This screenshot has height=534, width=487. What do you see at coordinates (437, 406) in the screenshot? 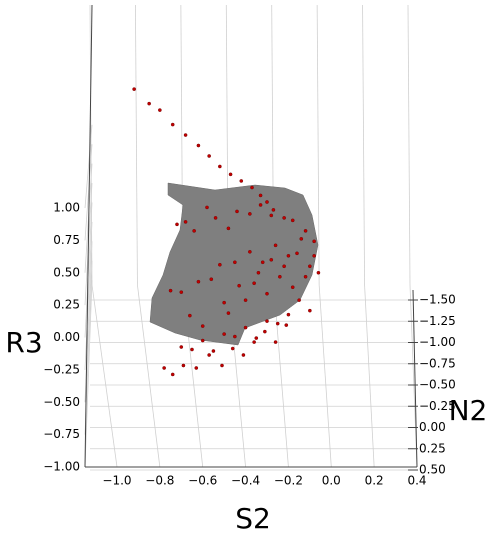
I see `y-tick-label: −0.25` at bounding box center [437, 406].